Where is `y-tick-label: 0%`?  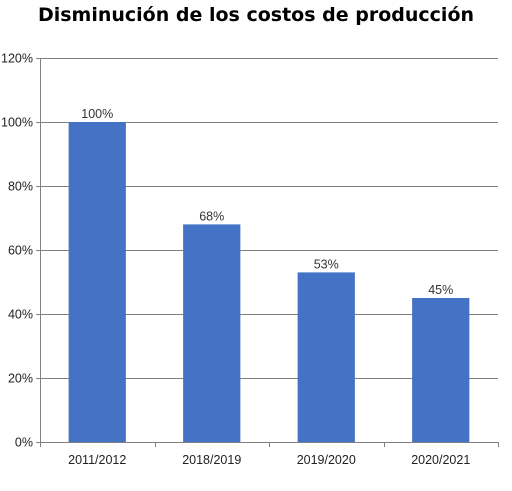
y-tick-label: 0% is located at coordinates (24, 443).